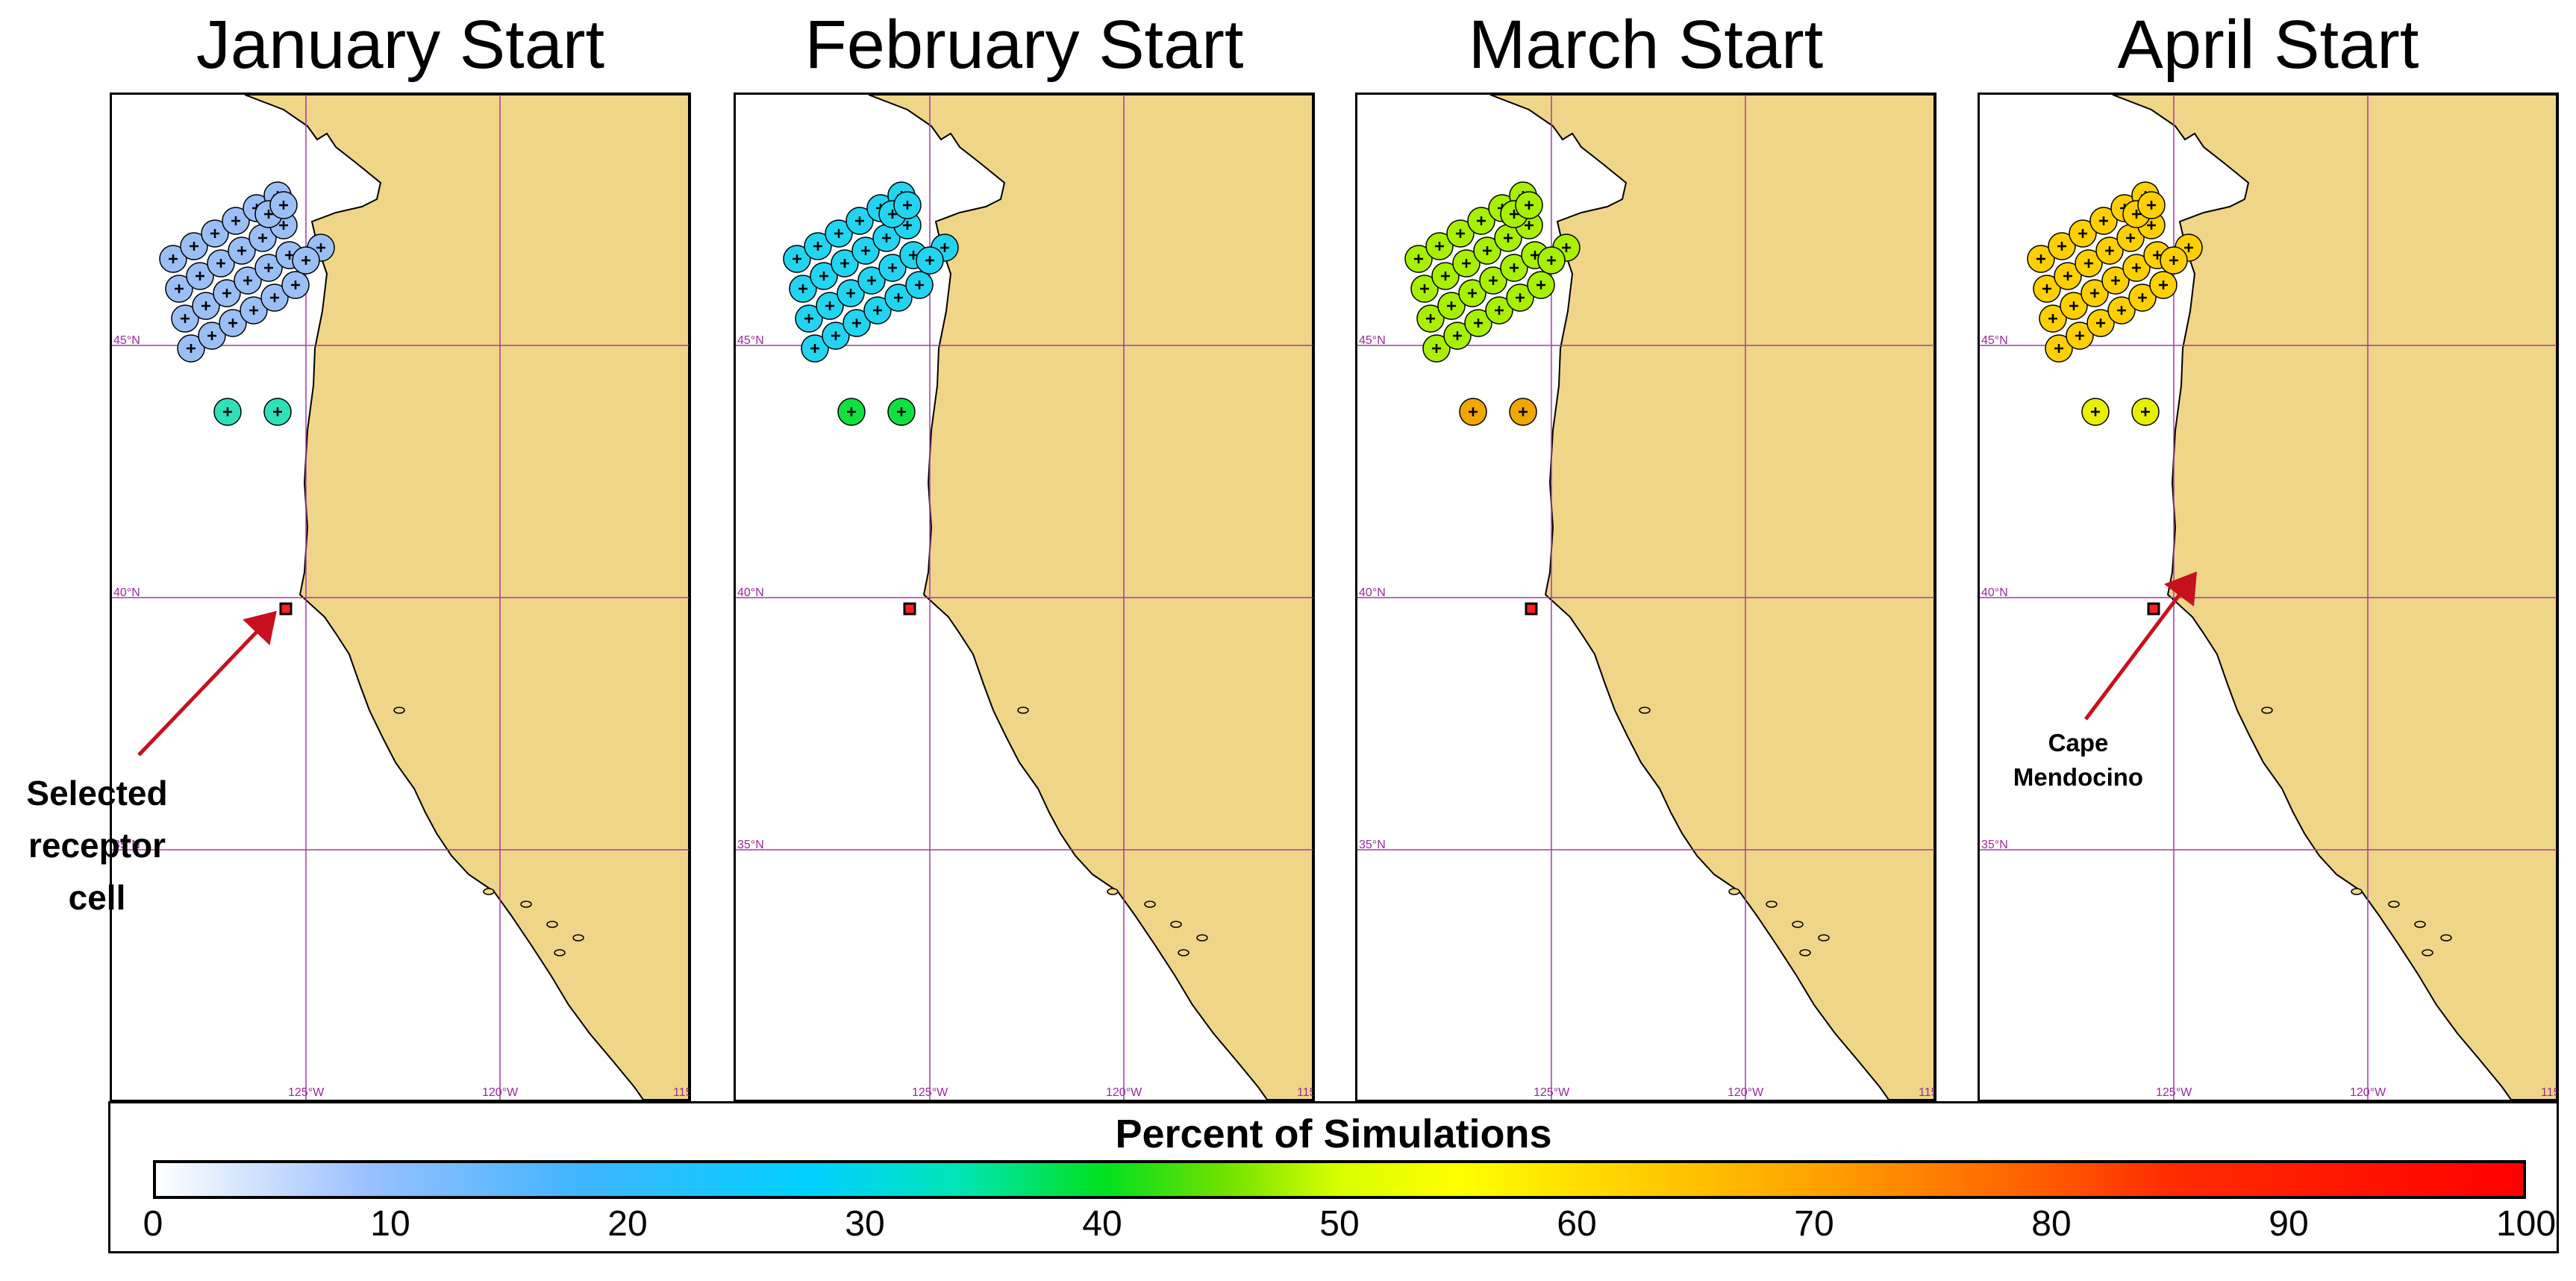 The image size is (2576, 1281). Describe the element at coordinates (1333, 1134) in the screenshot. I see `colorbar-title: Percent of Simulations` at that location.